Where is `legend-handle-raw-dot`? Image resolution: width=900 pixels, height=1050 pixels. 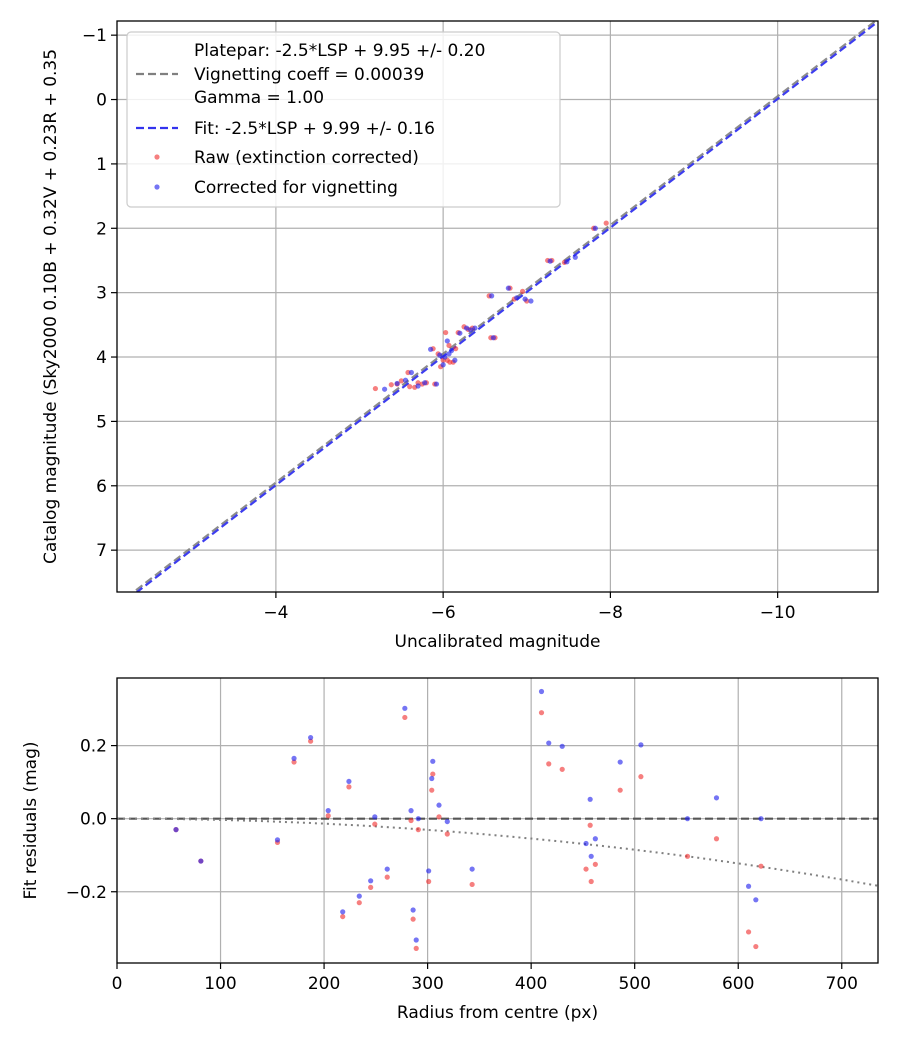 legend-handle-raw-dot is located at coordinates (157, 157).